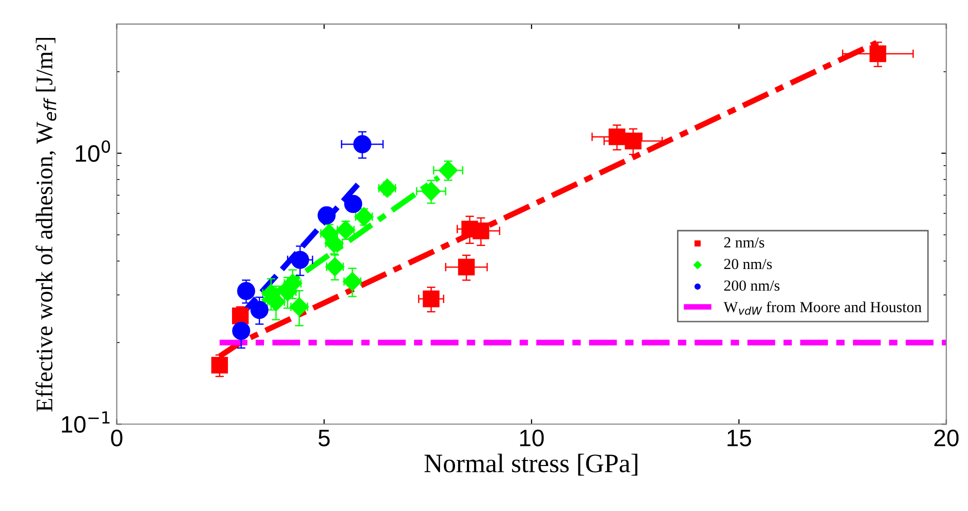  What do you see at coordinates (46, 225) in the screenshot?
I see `y-axis-title: Effective work of adhesion, W$_{eff}$ [J/m²]` at bounding box center [46, 225].